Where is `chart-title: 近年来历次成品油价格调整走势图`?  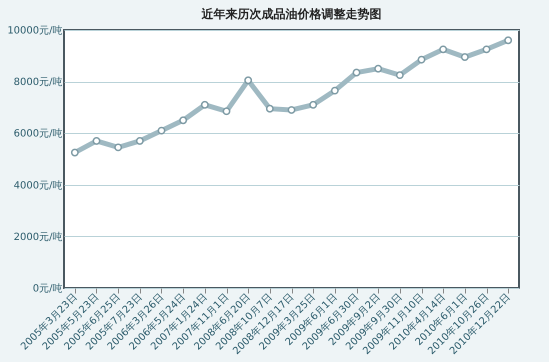 chart-title: 近年来历次成品油价格调整走势图 is located at coordinates (291, 14).